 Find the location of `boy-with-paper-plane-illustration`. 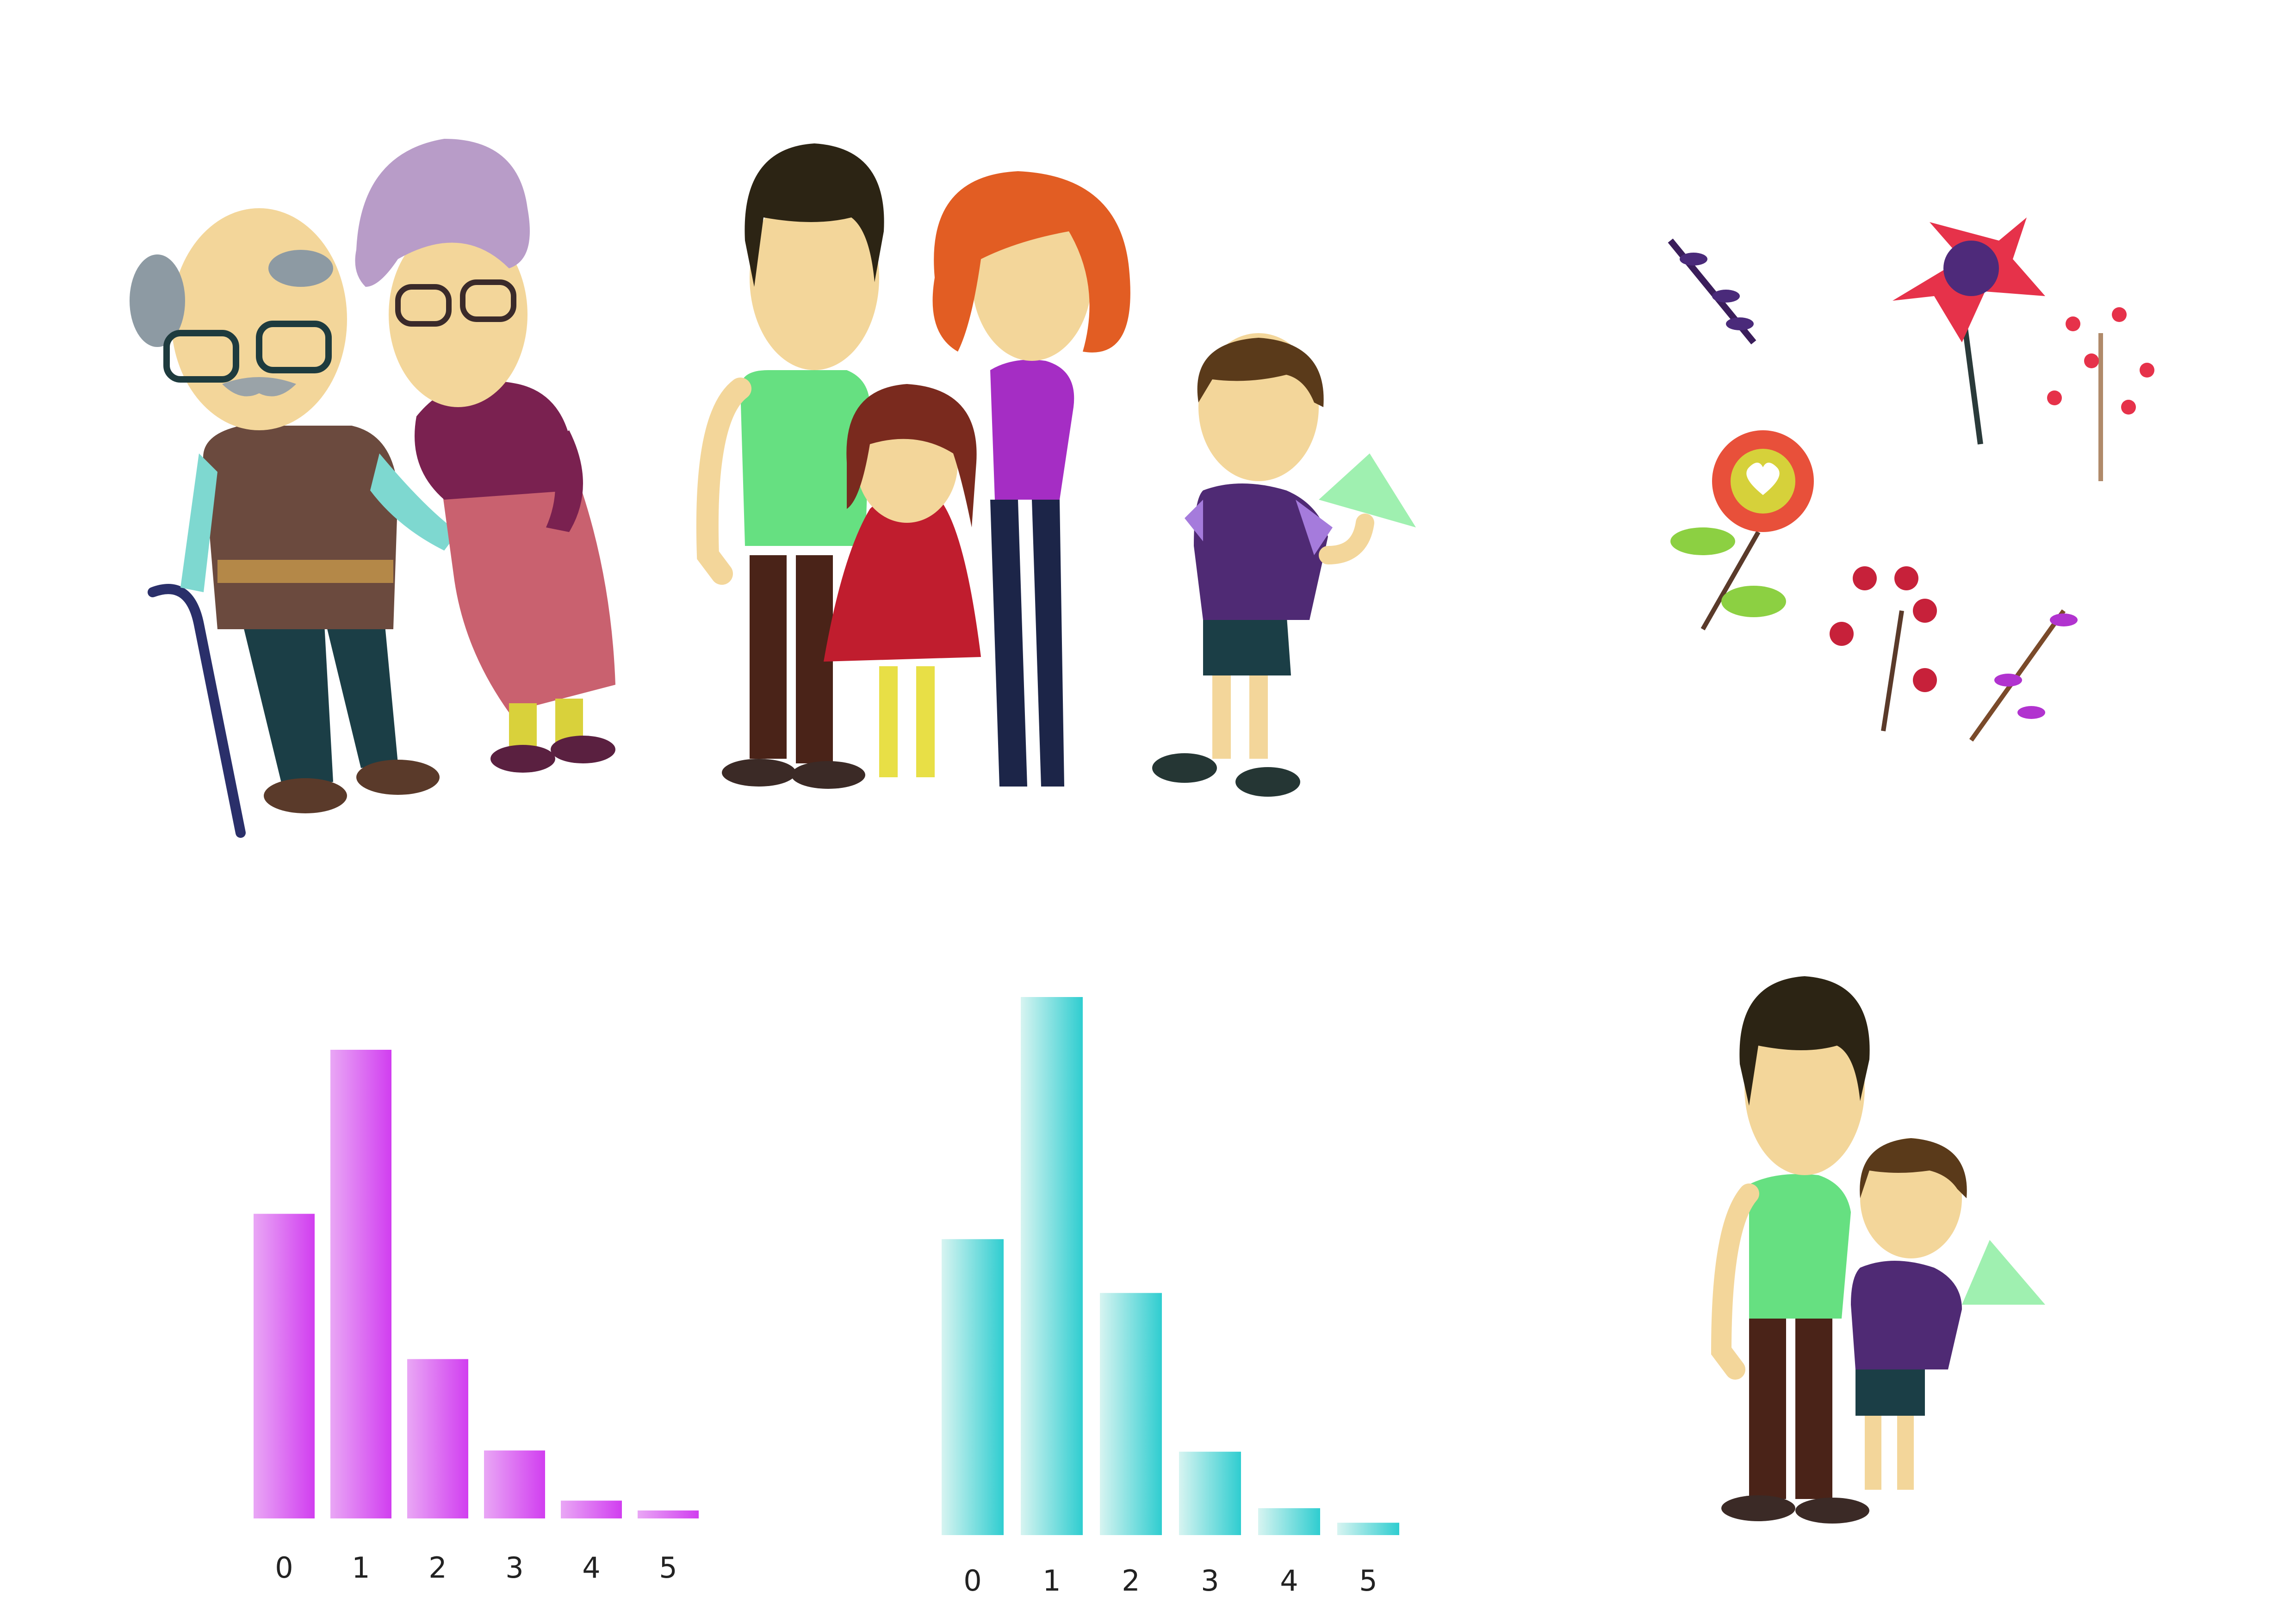

boy-with-paper-plane-illustration is located at coordinates (1284, 565).